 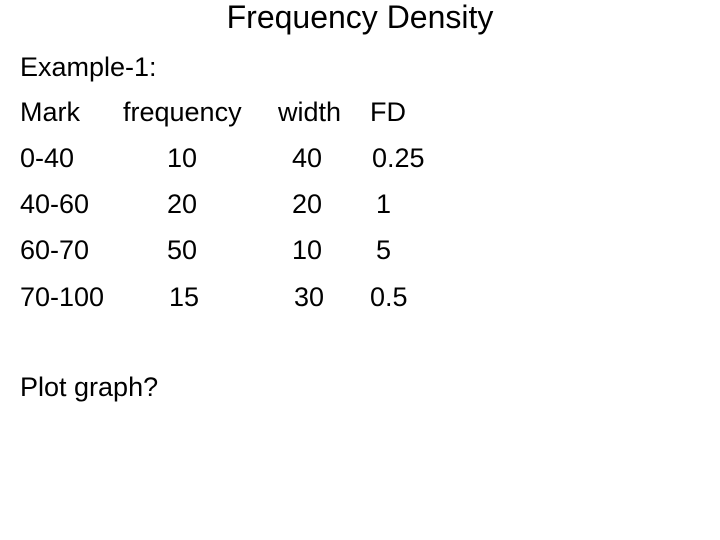 I want to click on cell-frequency: 50, so click(x=182, y=250).